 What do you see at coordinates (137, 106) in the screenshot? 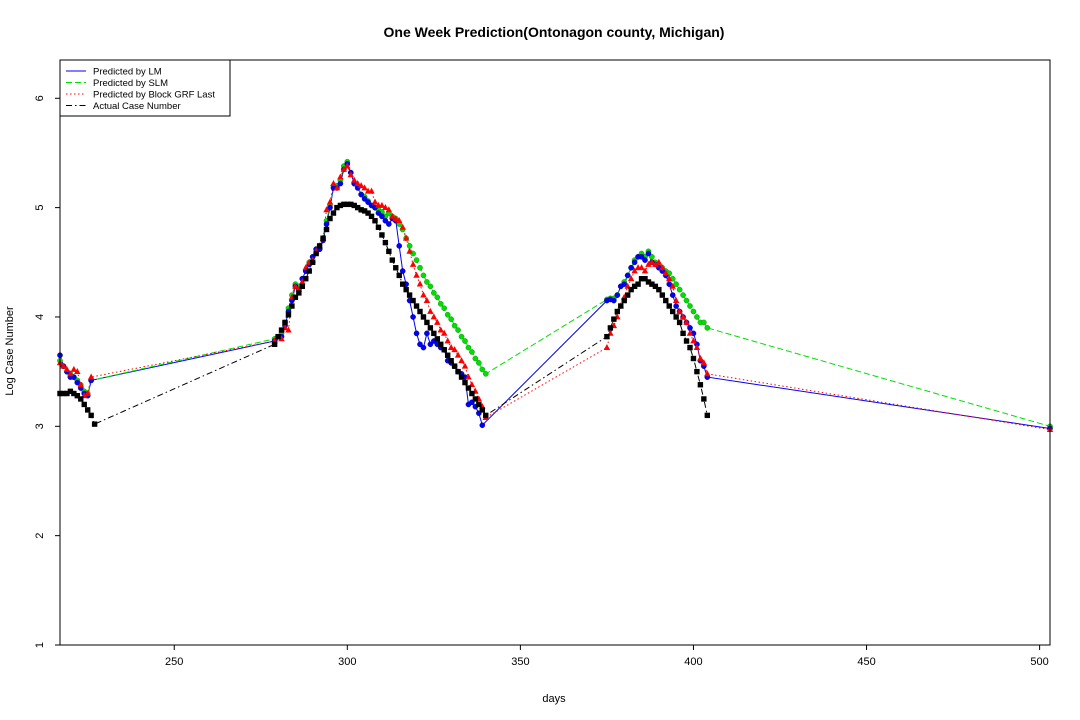
I see `legend-label-3: Actual Case Number` at bounding box center [137, 106].